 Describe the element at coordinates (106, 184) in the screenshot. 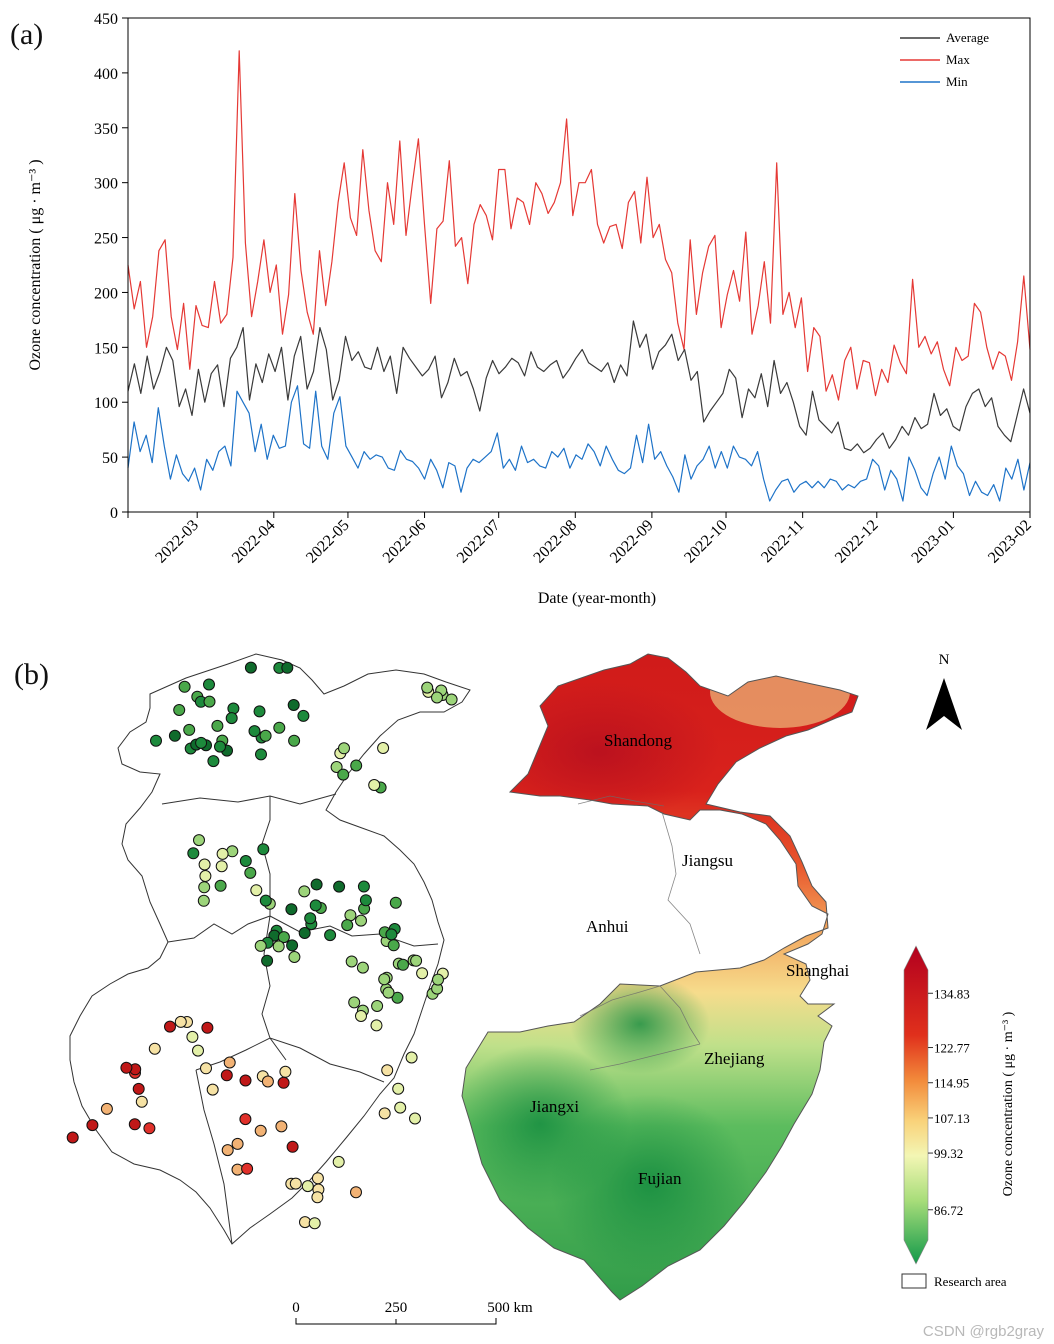

I see `y-tick-label: 300` at that location.